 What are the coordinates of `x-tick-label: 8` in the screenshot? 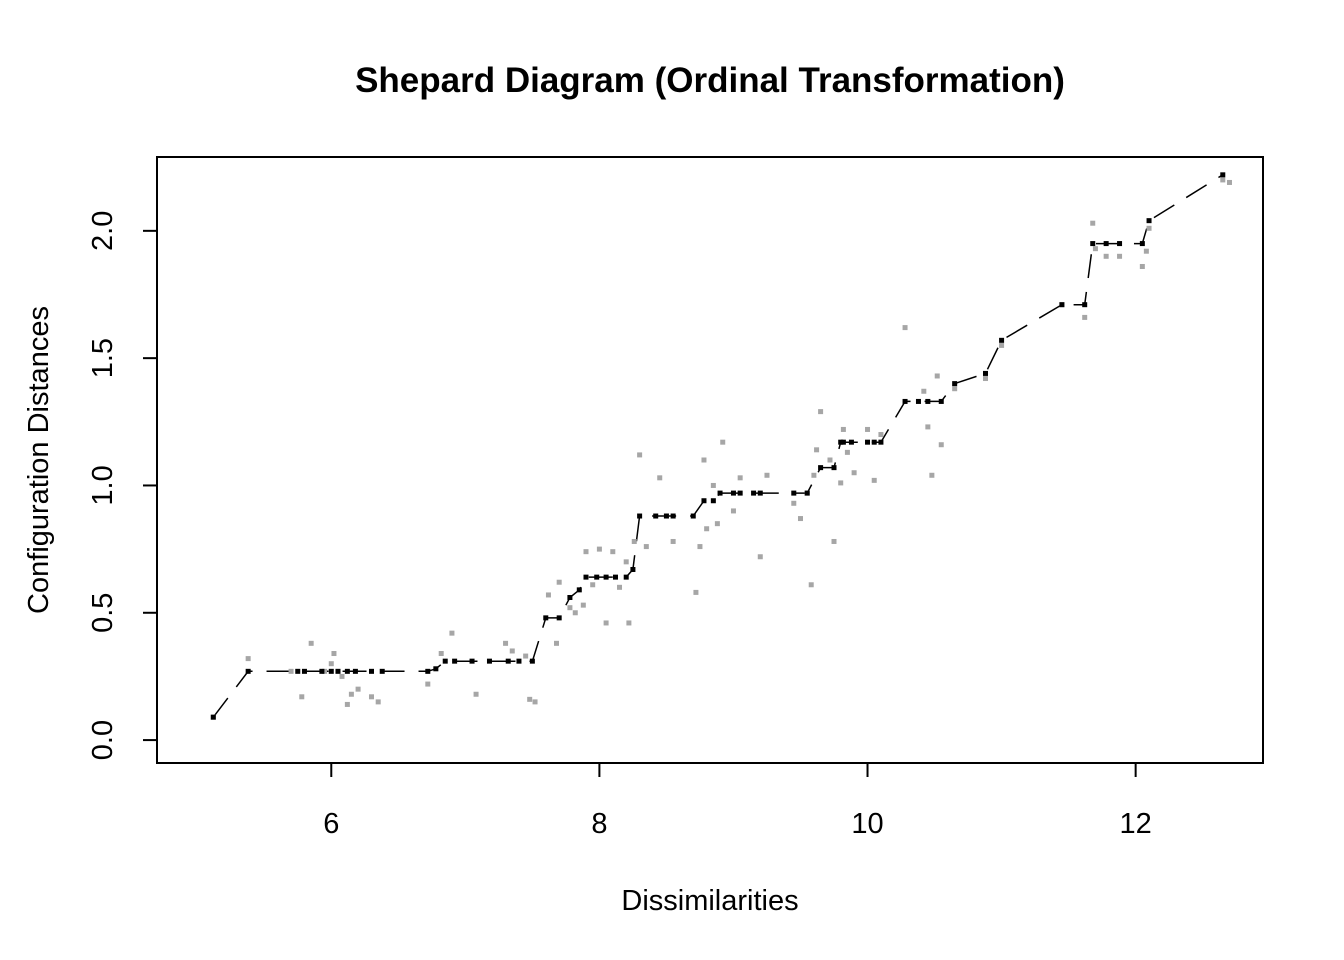 It's located at (599, 824).